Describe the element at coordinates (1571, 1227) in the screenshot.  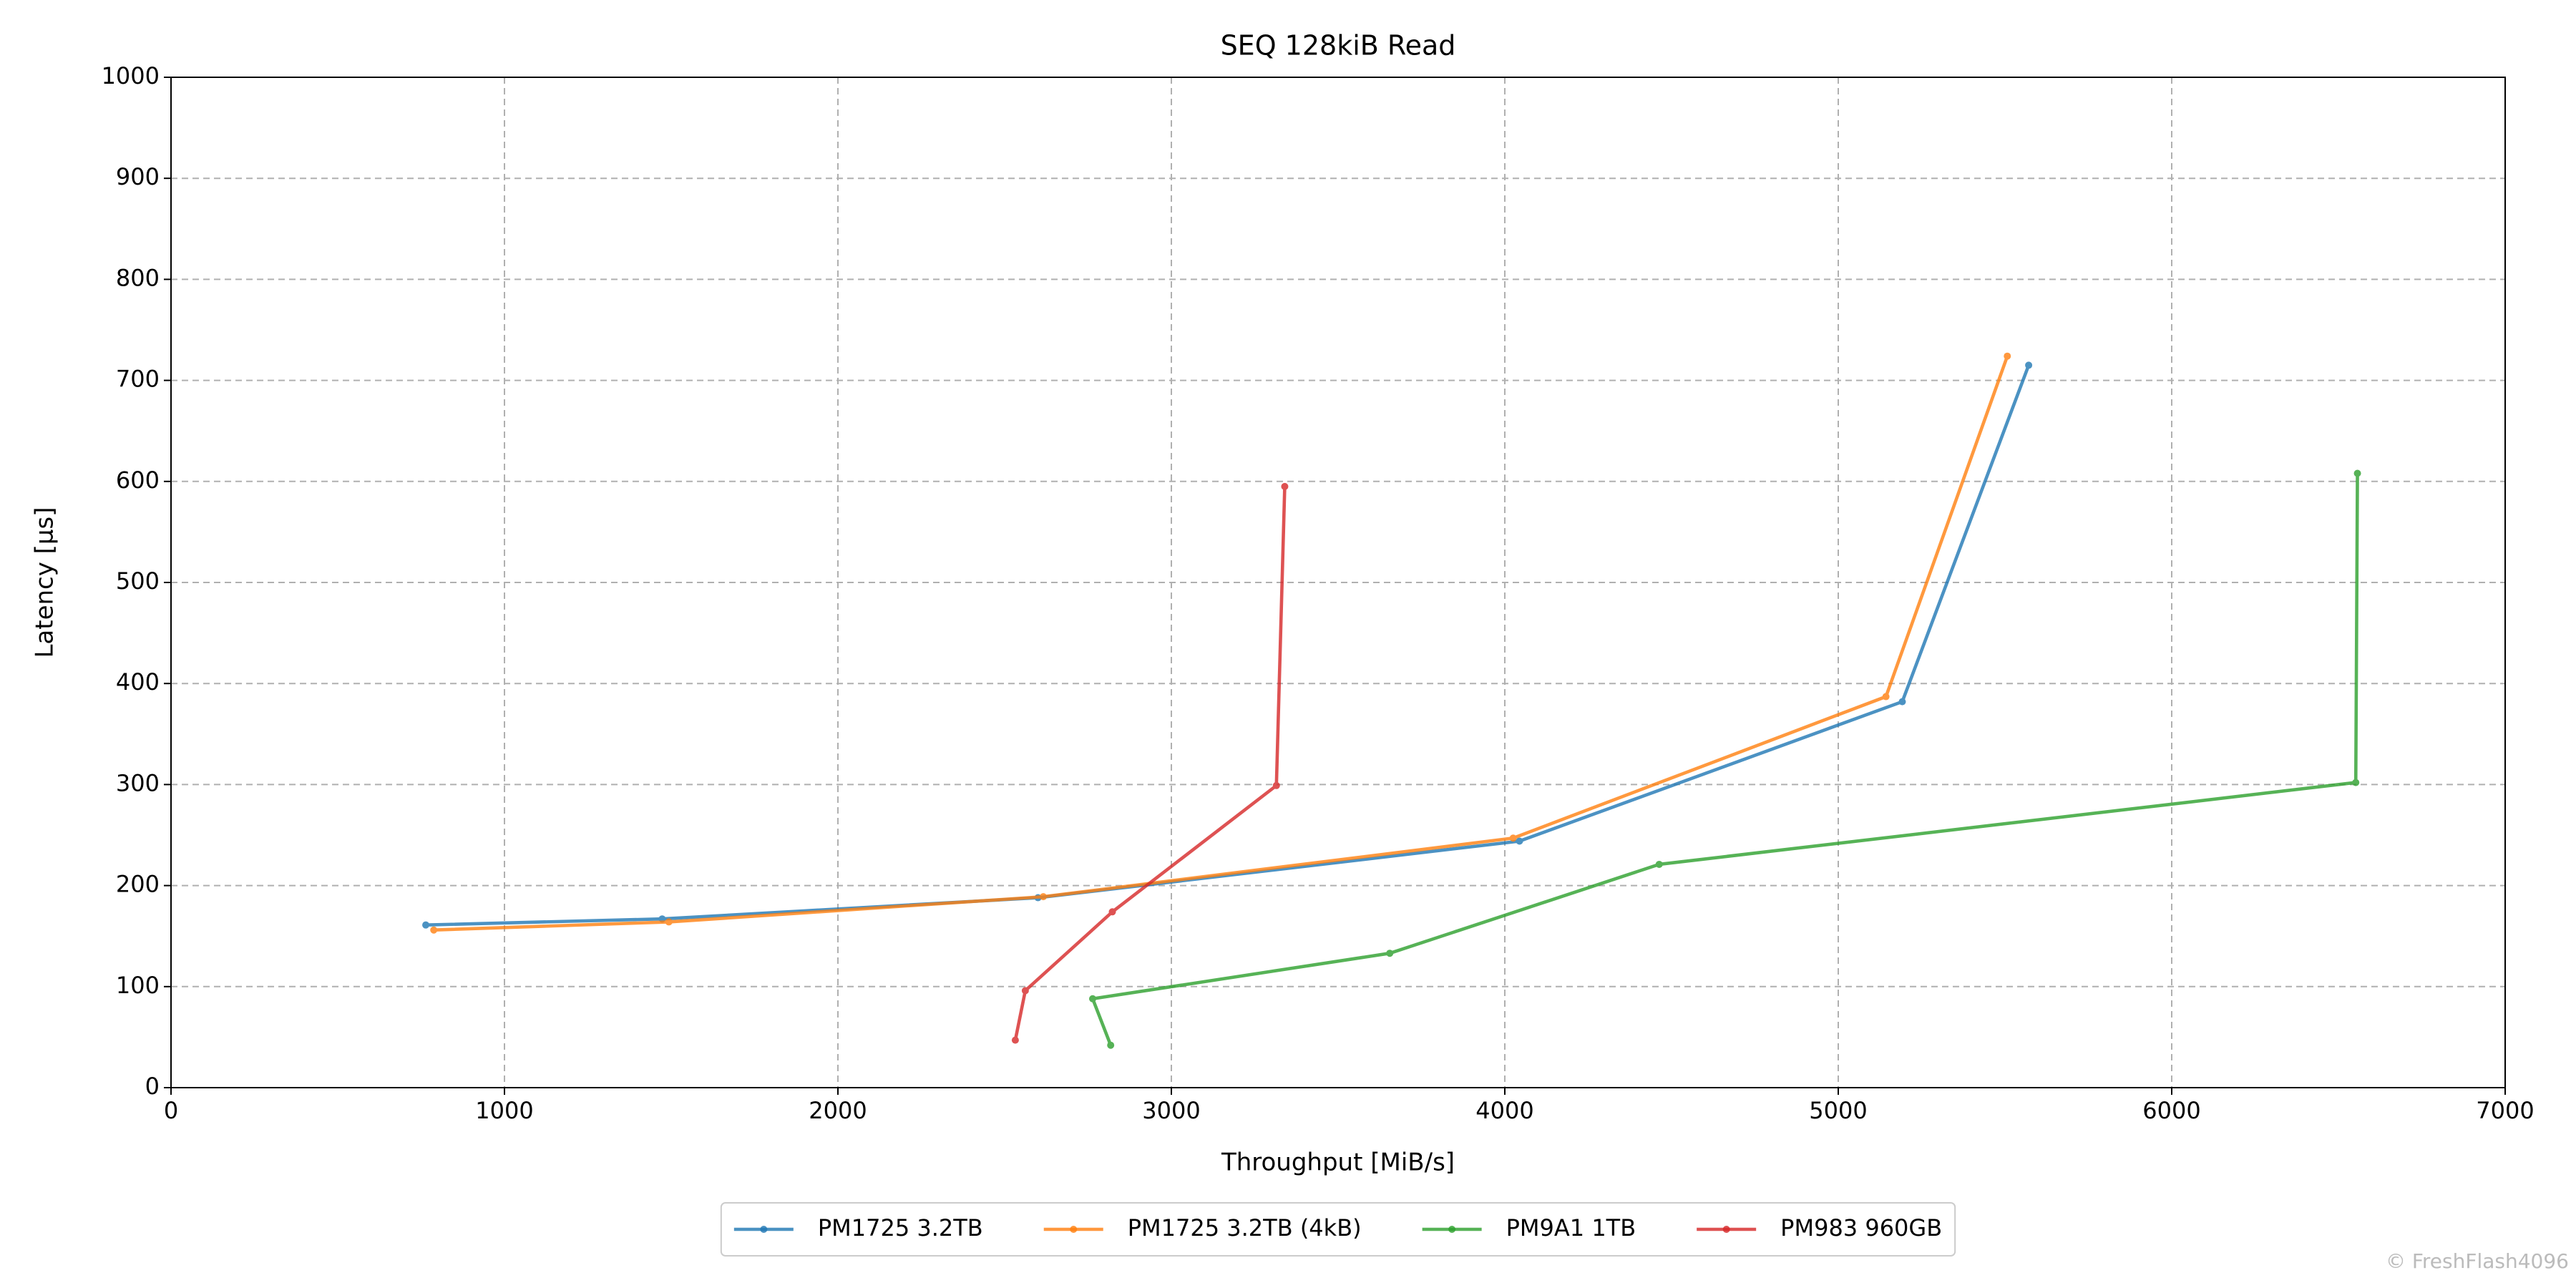
I see `legend-label: PM9A1 1TB` at that location.